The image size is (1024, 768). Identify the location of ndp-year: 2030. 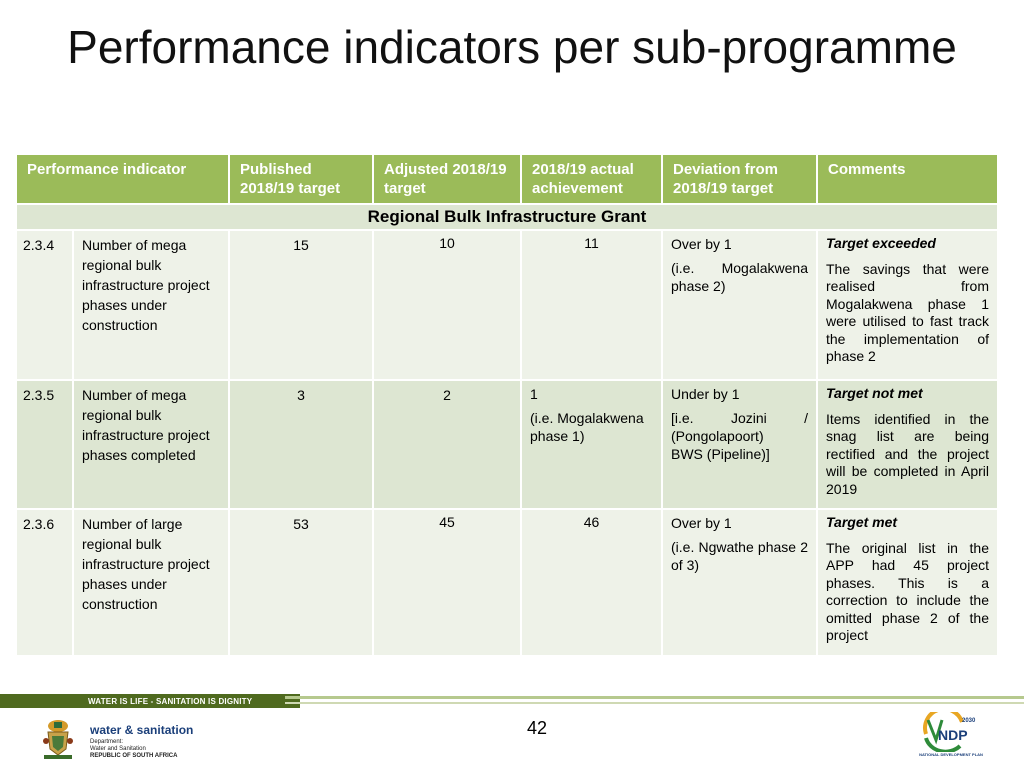
(969, 721).